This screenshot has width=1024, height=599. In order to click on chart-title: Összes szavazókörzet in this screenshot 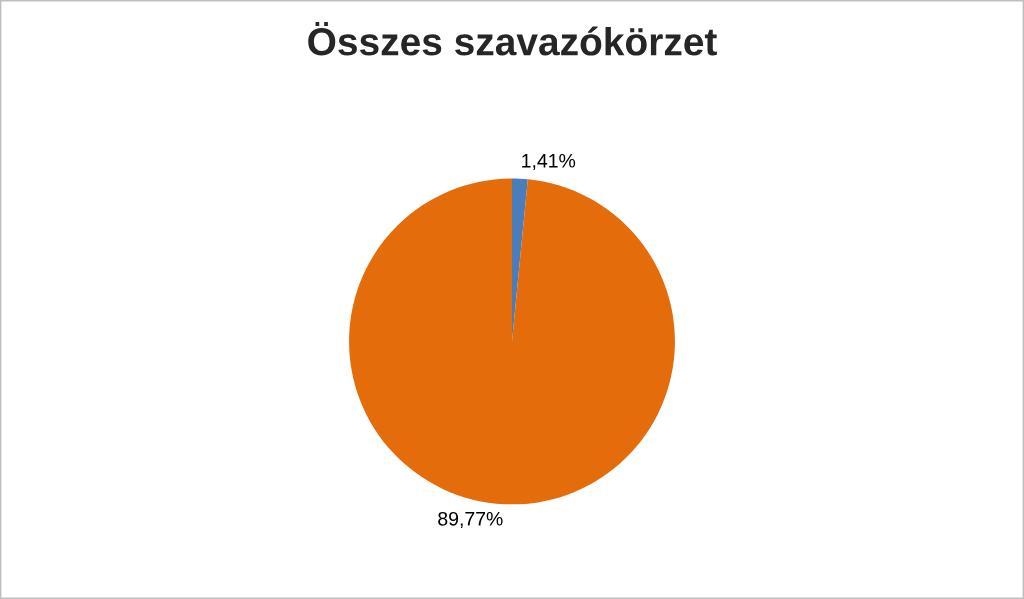, I will do `click(512, 38)`.